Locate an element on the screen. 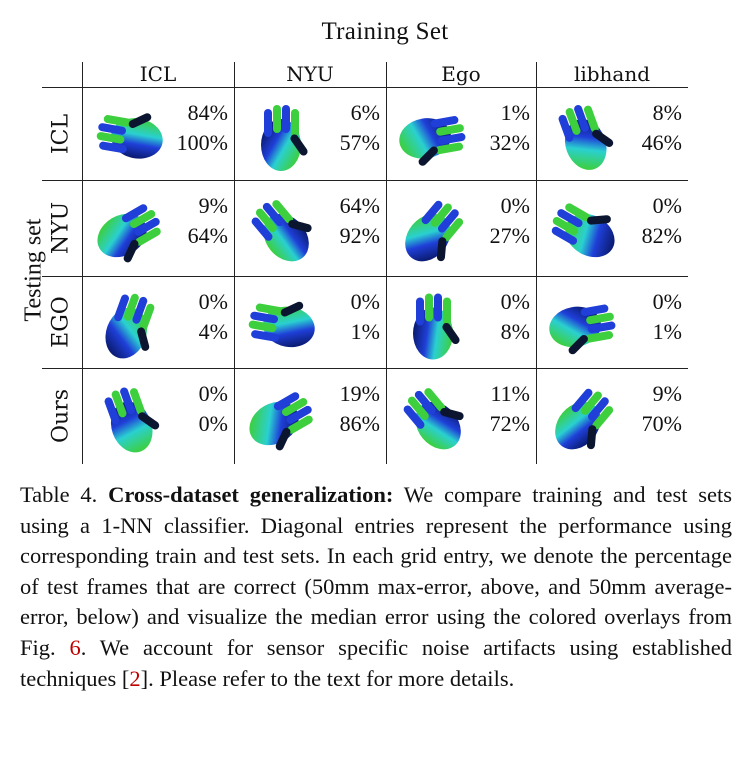  max-error-percentage: 1% is located at coordinates (515, 112).